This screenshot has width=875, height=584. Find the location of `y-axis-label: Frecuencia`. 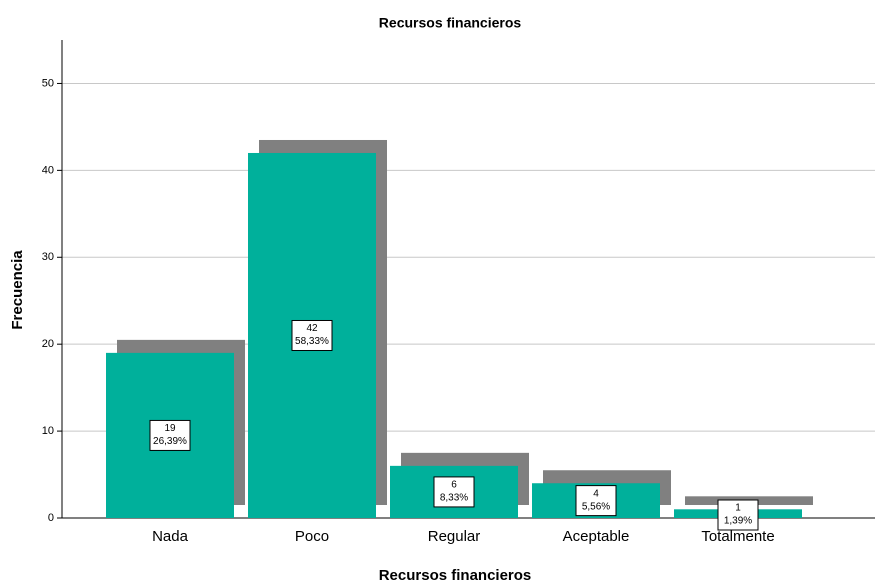

y-axis-label: Frecuencia is located at coordinates (17, 290).